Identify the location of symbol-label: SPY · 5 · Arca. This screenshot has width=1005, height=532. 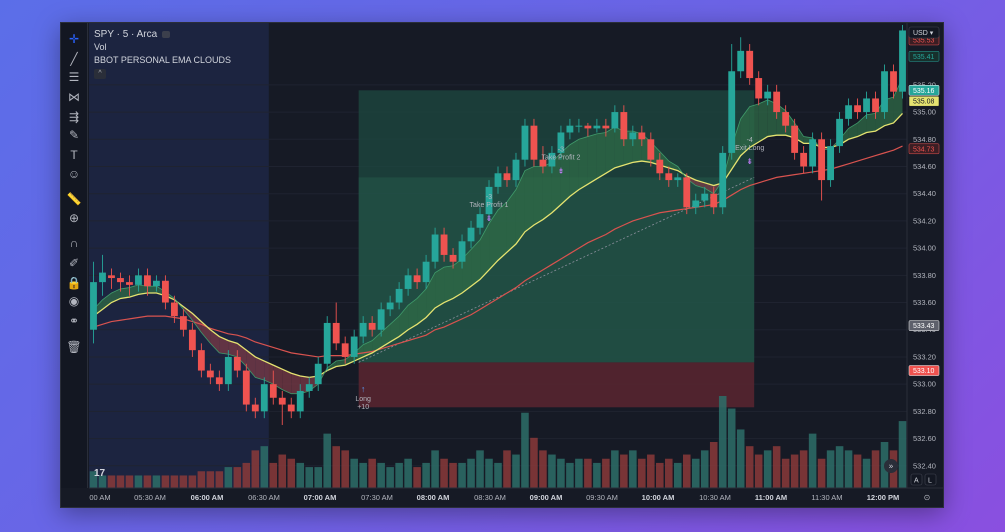
(126, 34).